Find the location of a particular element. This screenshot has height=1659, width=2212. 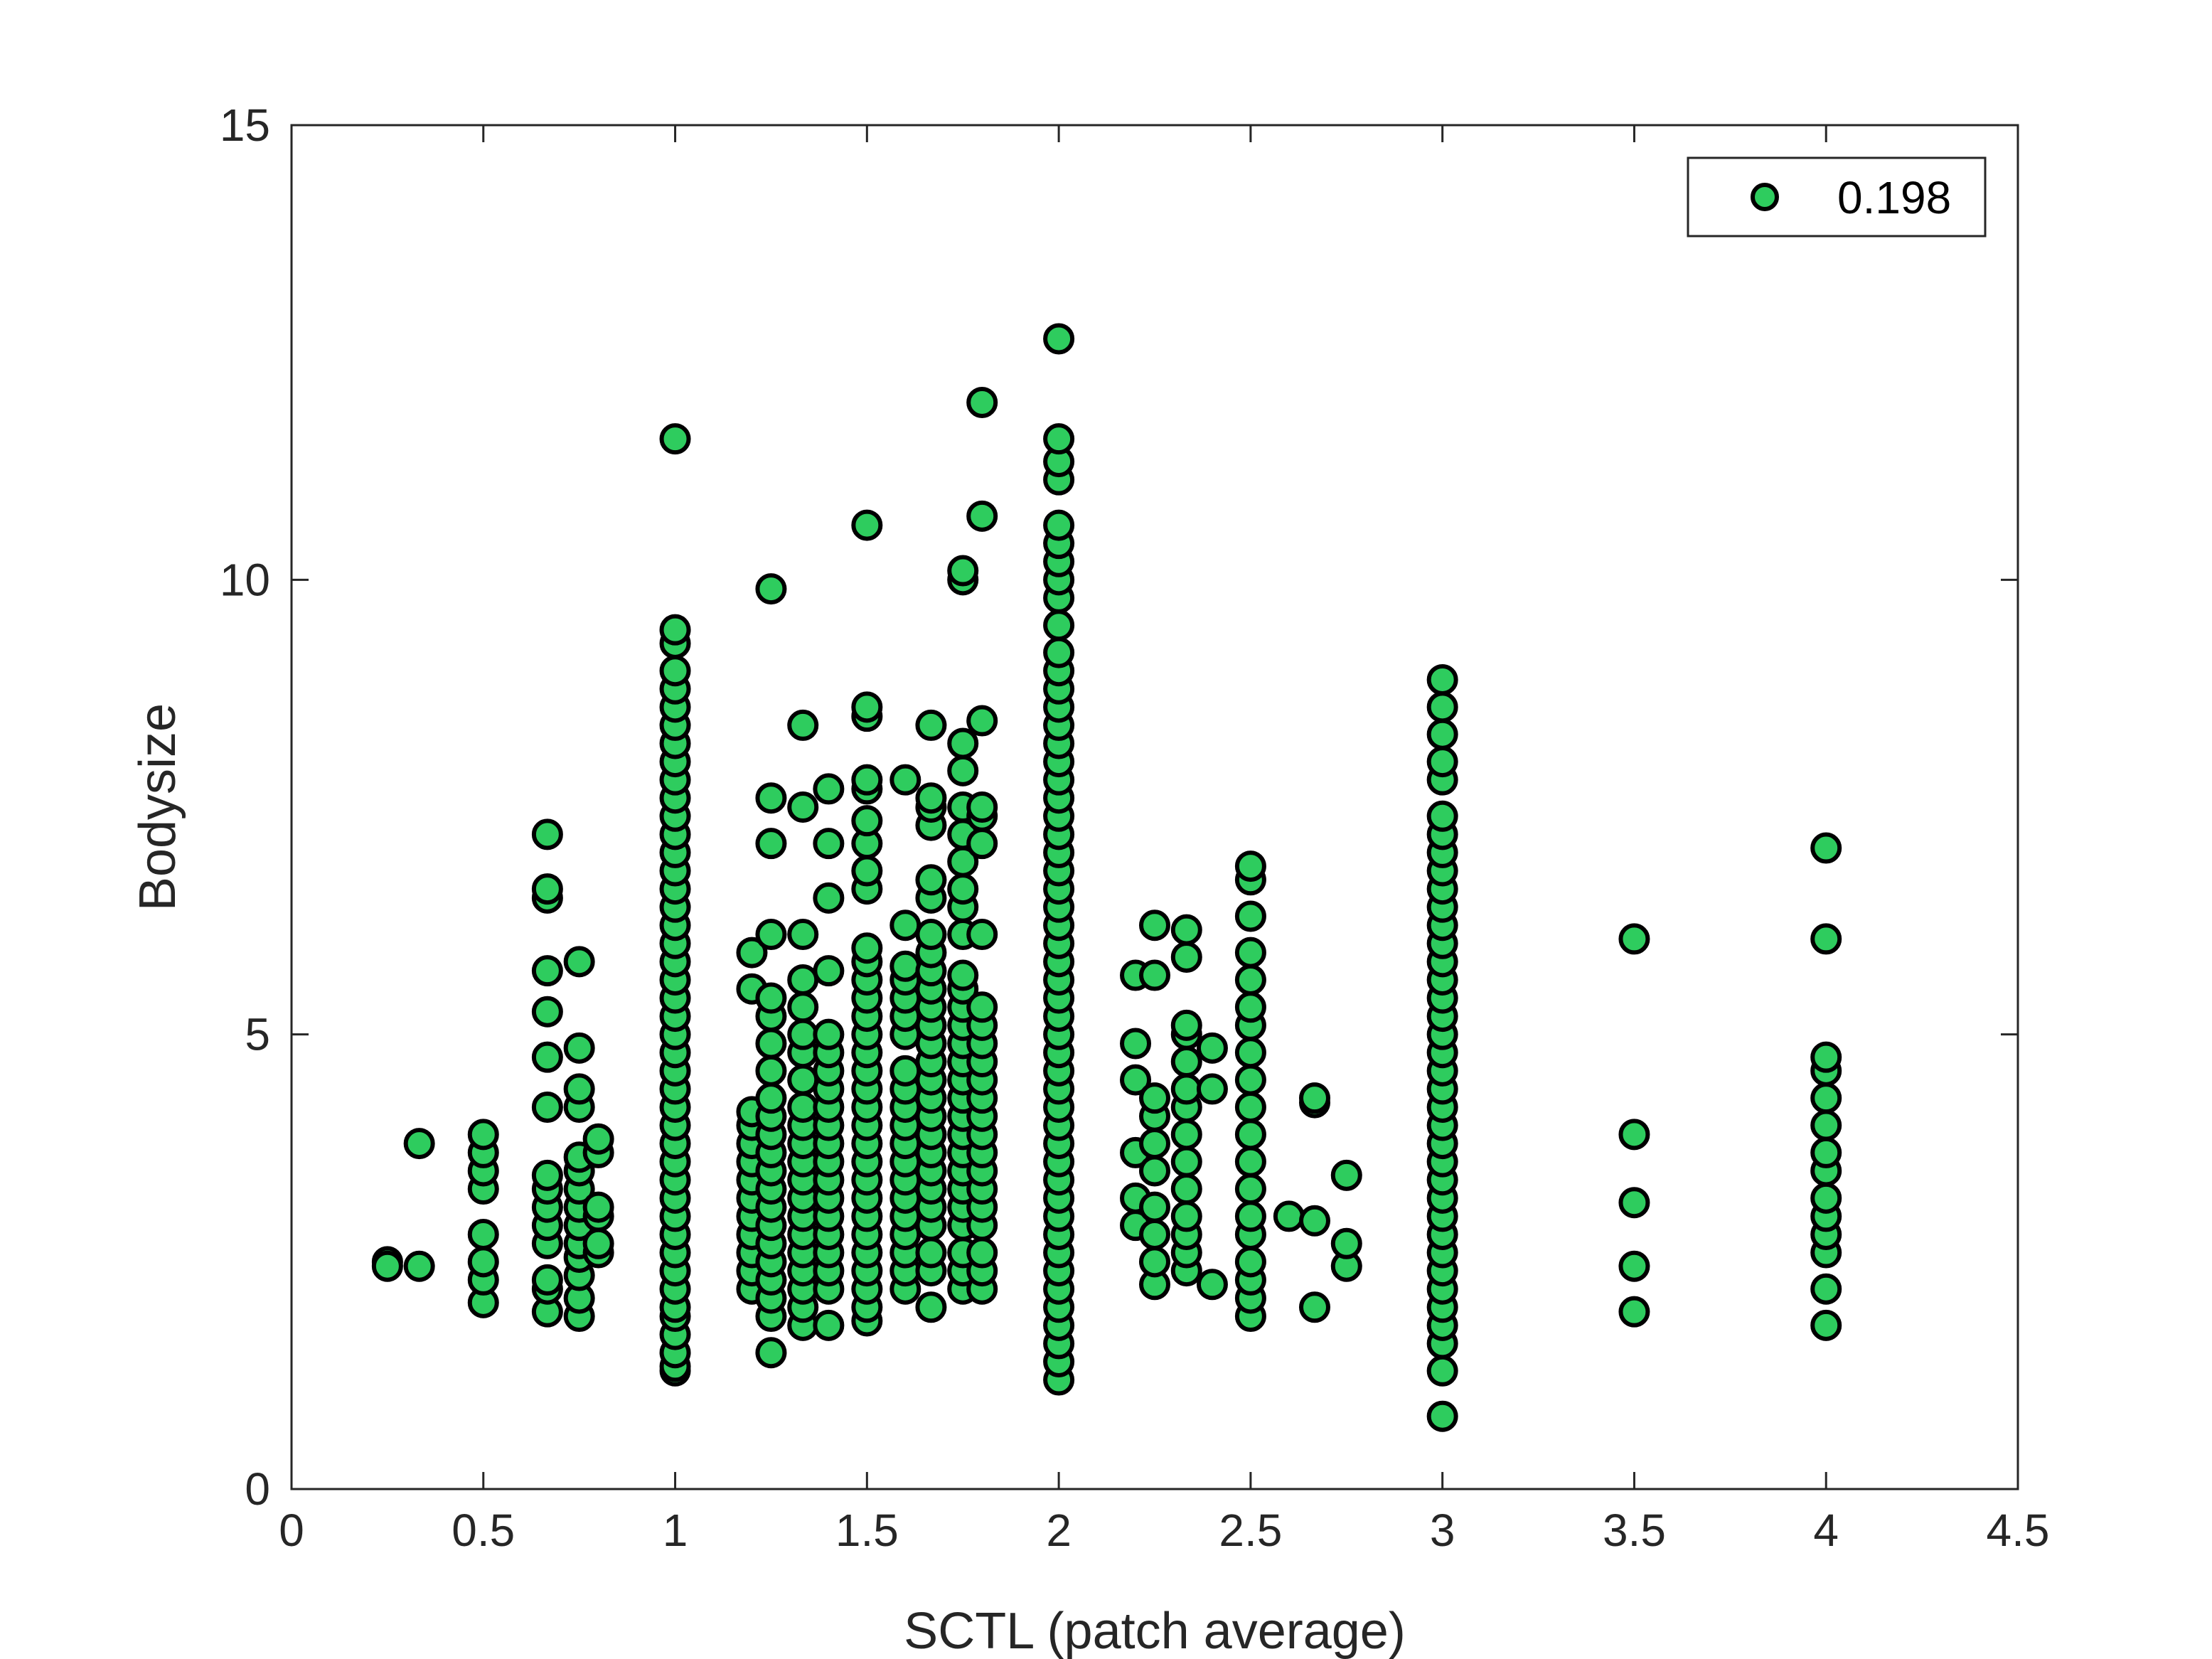

x-axis-title: SCTL (patch average) is located at coordinates (1155, 1631).